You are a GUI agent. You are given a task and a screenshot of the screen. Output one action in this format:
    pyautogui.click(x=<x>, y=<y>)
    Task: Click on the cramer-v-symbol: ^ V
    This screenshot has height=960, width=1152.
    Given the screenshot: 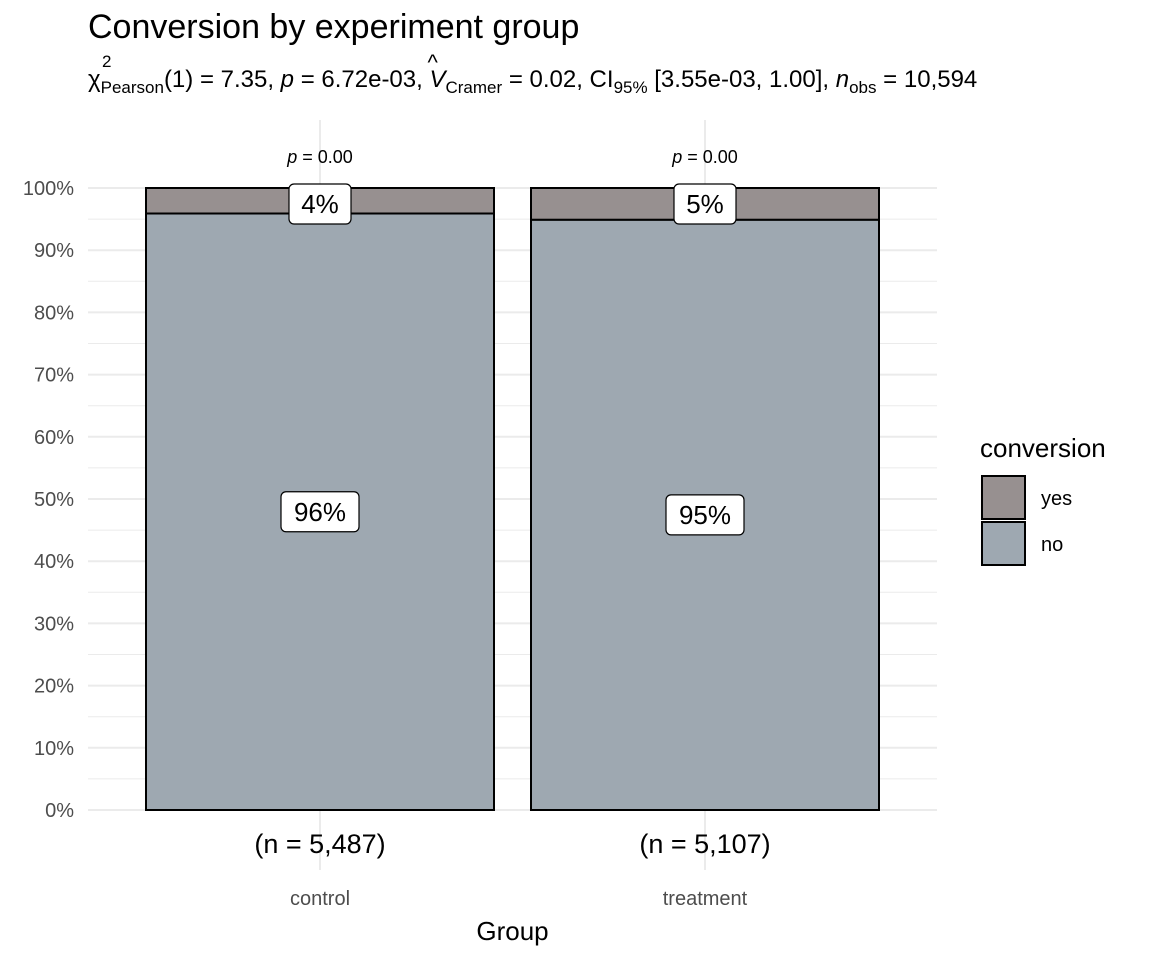 What is the action you would take?
    pyautogui.click(x=436, y=71)
    